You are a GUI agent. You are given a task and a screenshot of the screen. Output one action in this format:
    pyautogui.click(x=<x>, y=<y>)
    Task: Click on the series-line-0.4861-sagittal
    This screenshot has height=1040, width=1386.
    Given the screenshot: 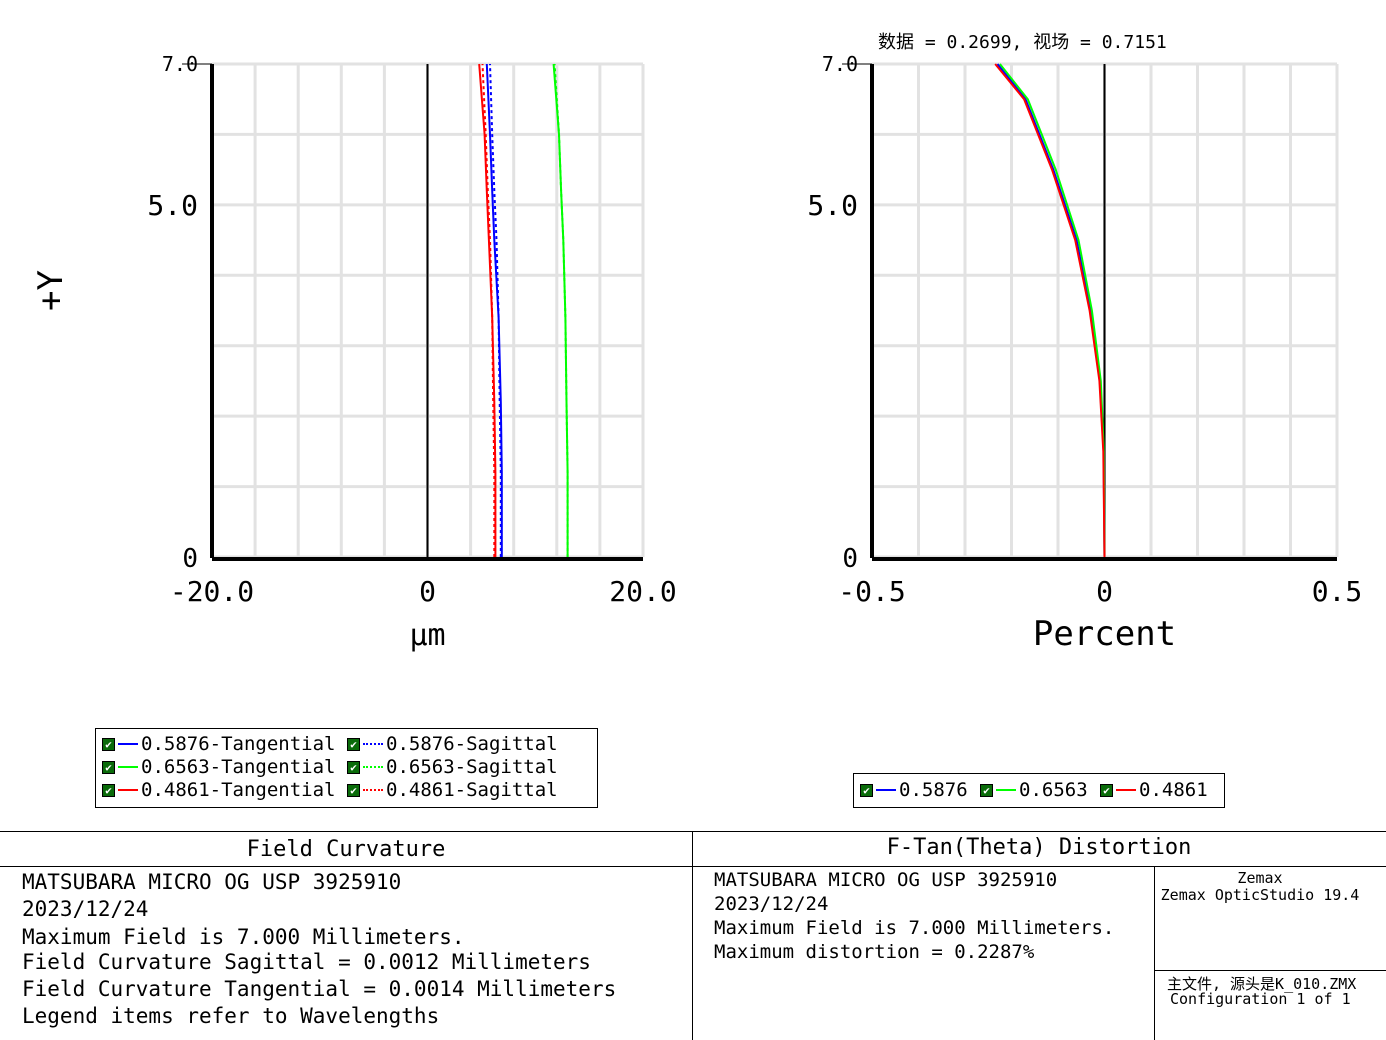 What is the action you would take?
    pyautogui.click(x=488, y=310)
    